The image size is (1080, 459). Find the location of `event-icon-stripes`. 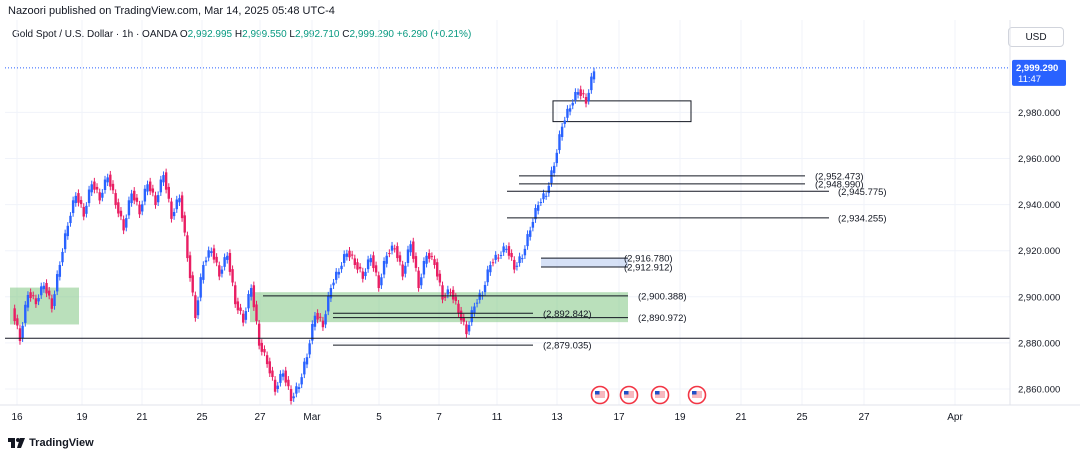

event-icon-stripes is located at coordinates (660, 394).